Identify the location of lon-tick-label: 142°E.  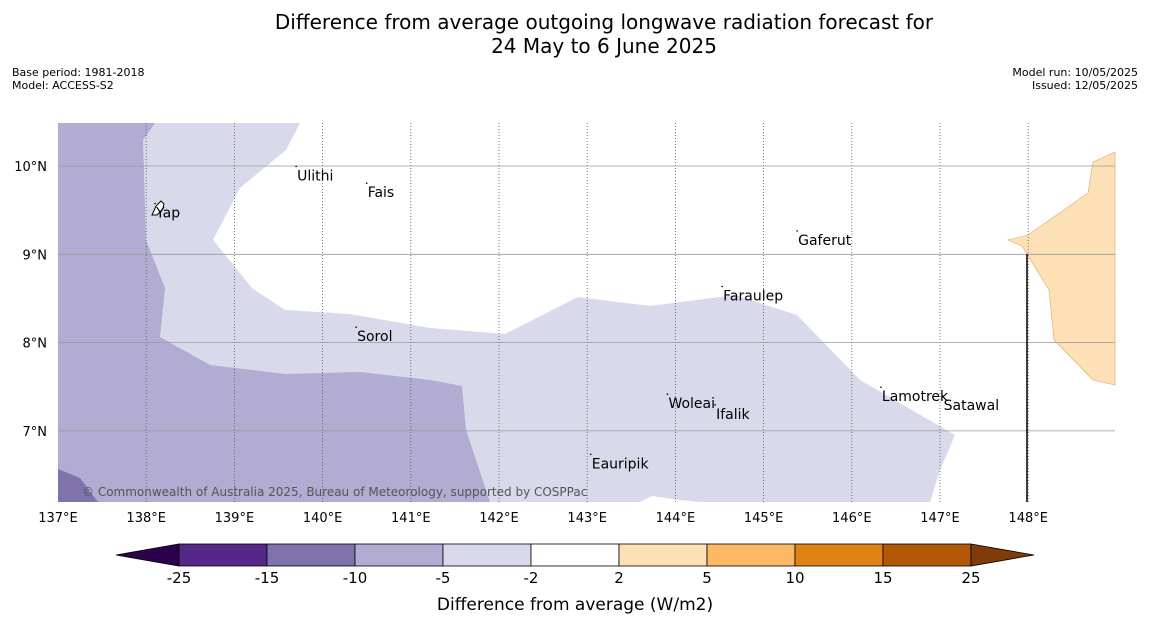
(499, 518).